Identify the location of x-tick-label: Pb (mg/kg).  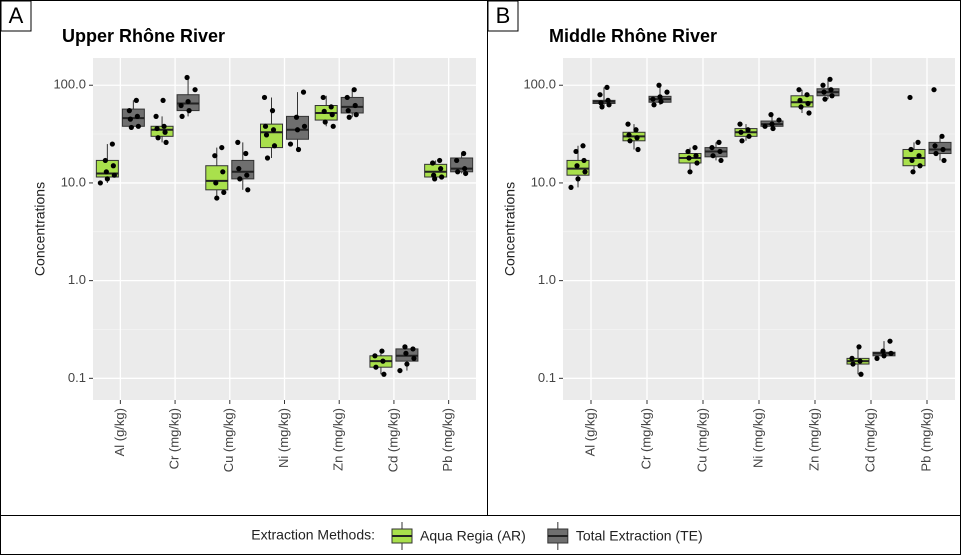
(447, 440).